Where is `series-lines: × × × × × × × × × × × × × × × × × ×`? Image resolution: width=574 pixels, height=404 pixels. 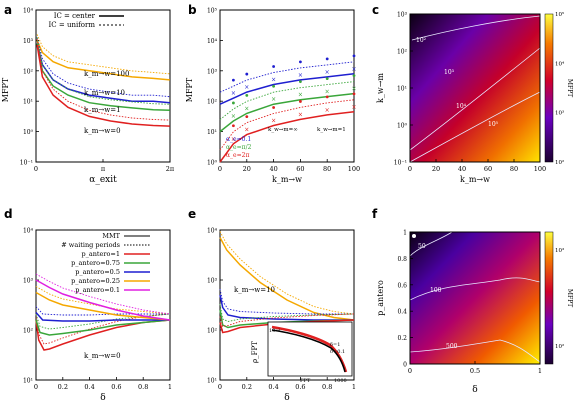 series-lines: × × × × × × × × × × × × × × × × × × is located at coordinates (288, 108).